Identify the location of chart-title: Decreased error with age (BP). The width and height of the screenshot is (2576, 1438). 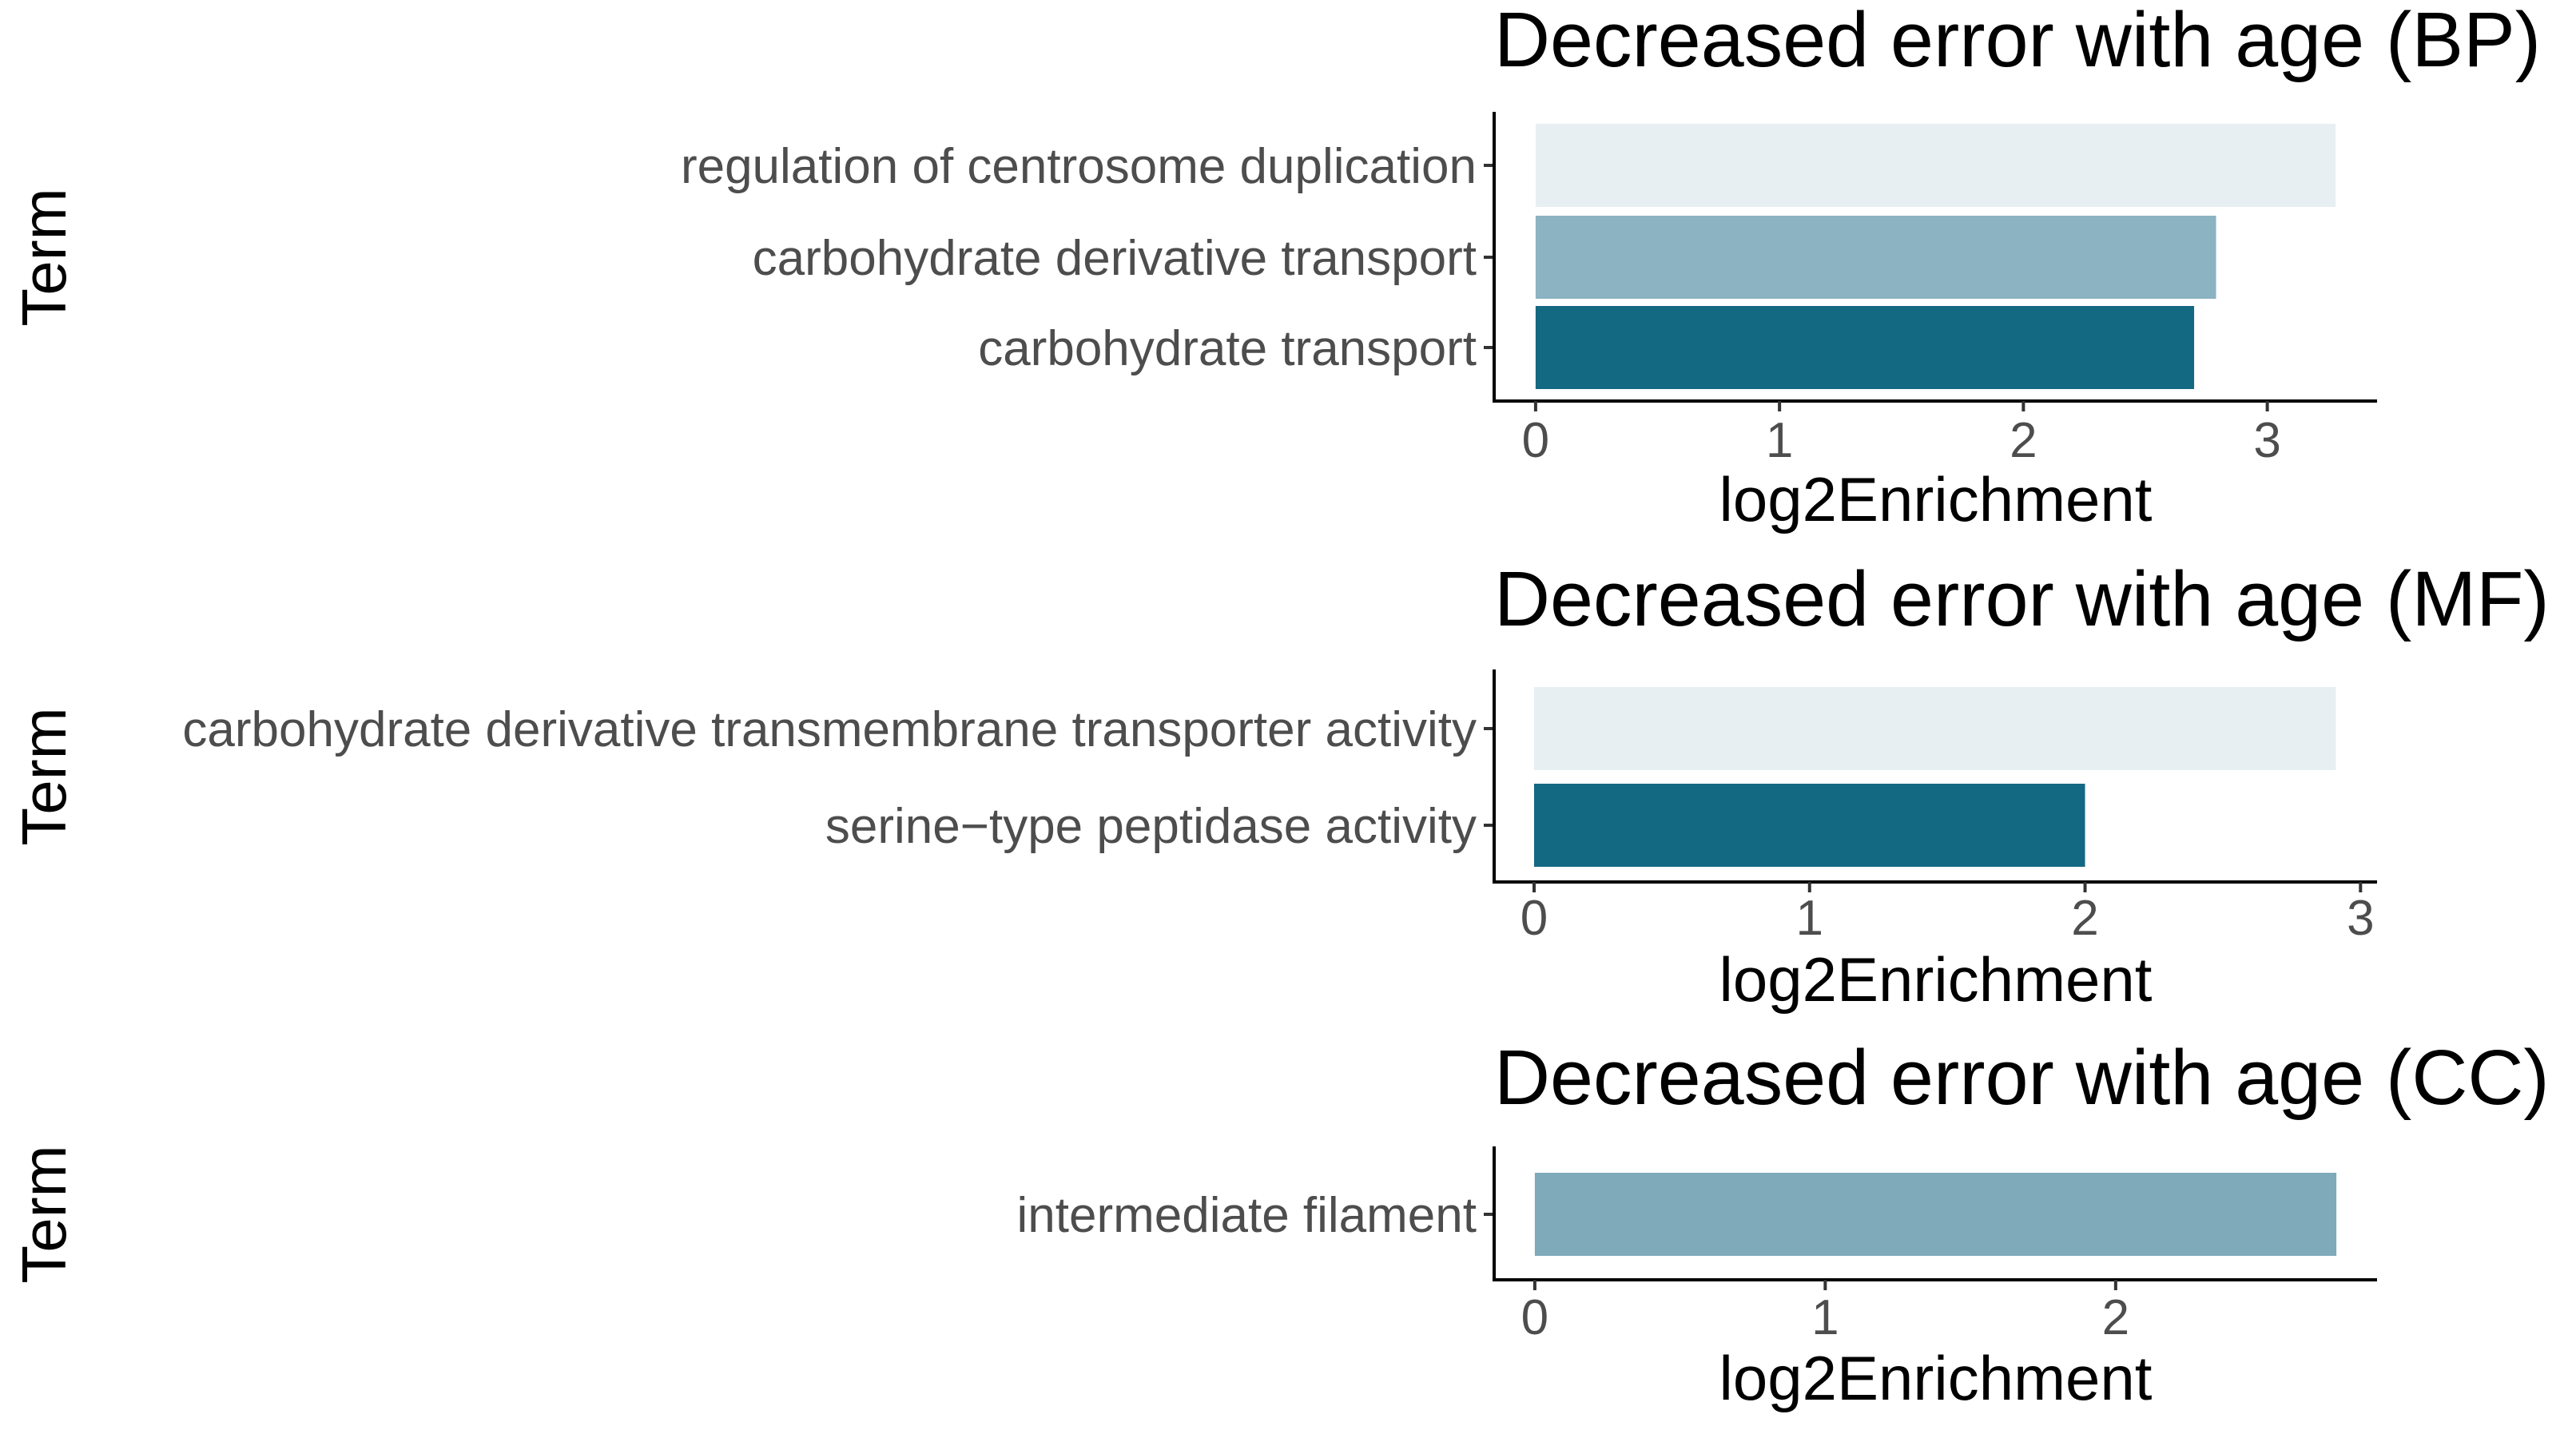
(2017, 41).